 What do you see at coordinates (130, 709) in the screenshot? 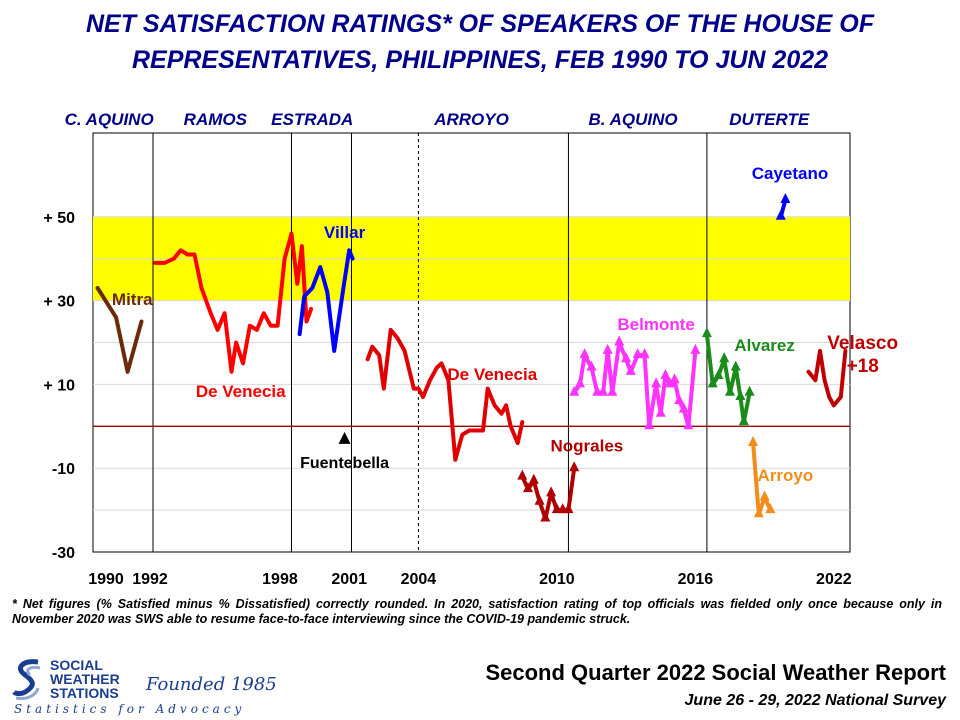
I see `logo-tagline: Statistics for Advocacy` at bounding box center [130, 709].